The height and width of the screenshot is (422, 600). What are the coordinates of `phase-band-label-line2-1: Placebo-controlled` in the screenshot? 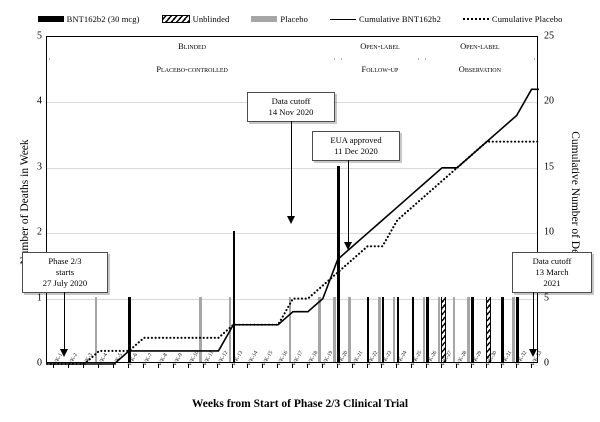 It's located at (192, 69).